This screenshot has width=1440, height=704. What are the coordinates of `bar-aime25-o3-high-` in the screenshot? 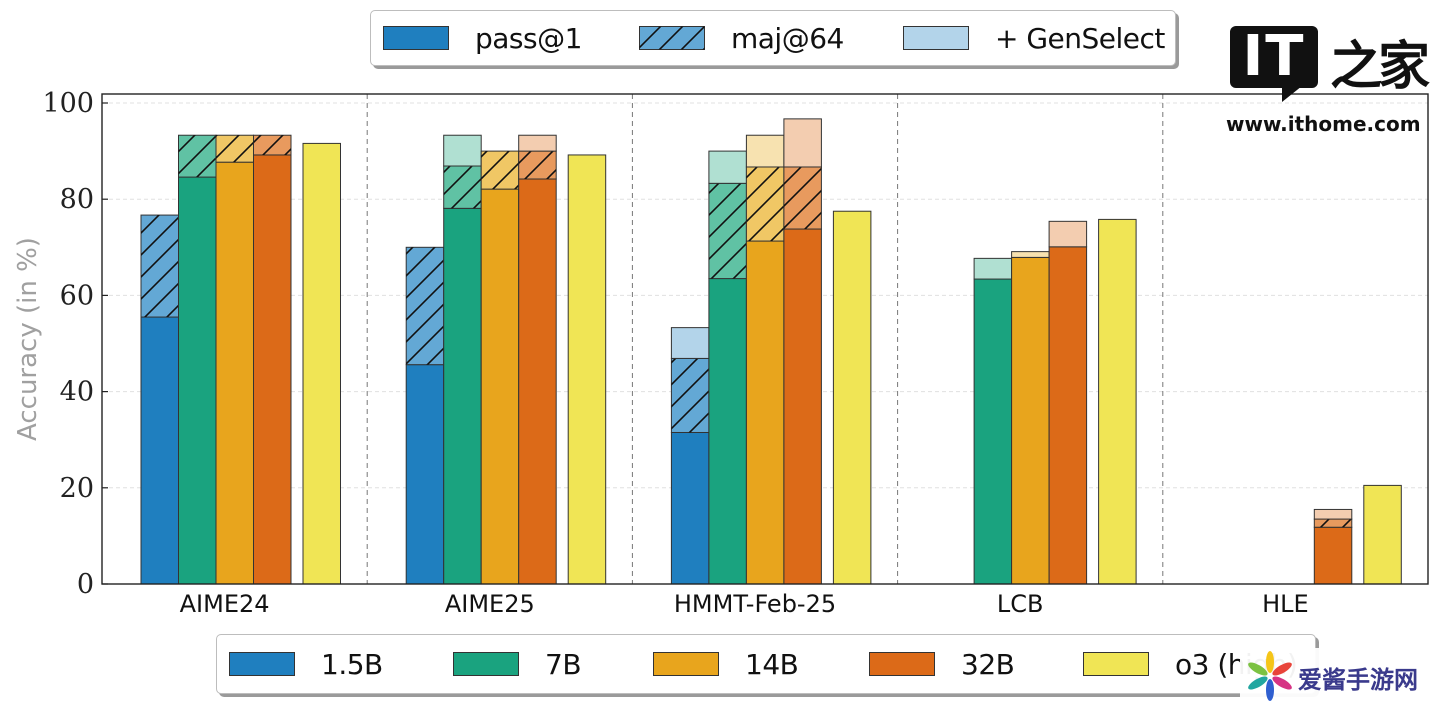 It's located at (587, 369).